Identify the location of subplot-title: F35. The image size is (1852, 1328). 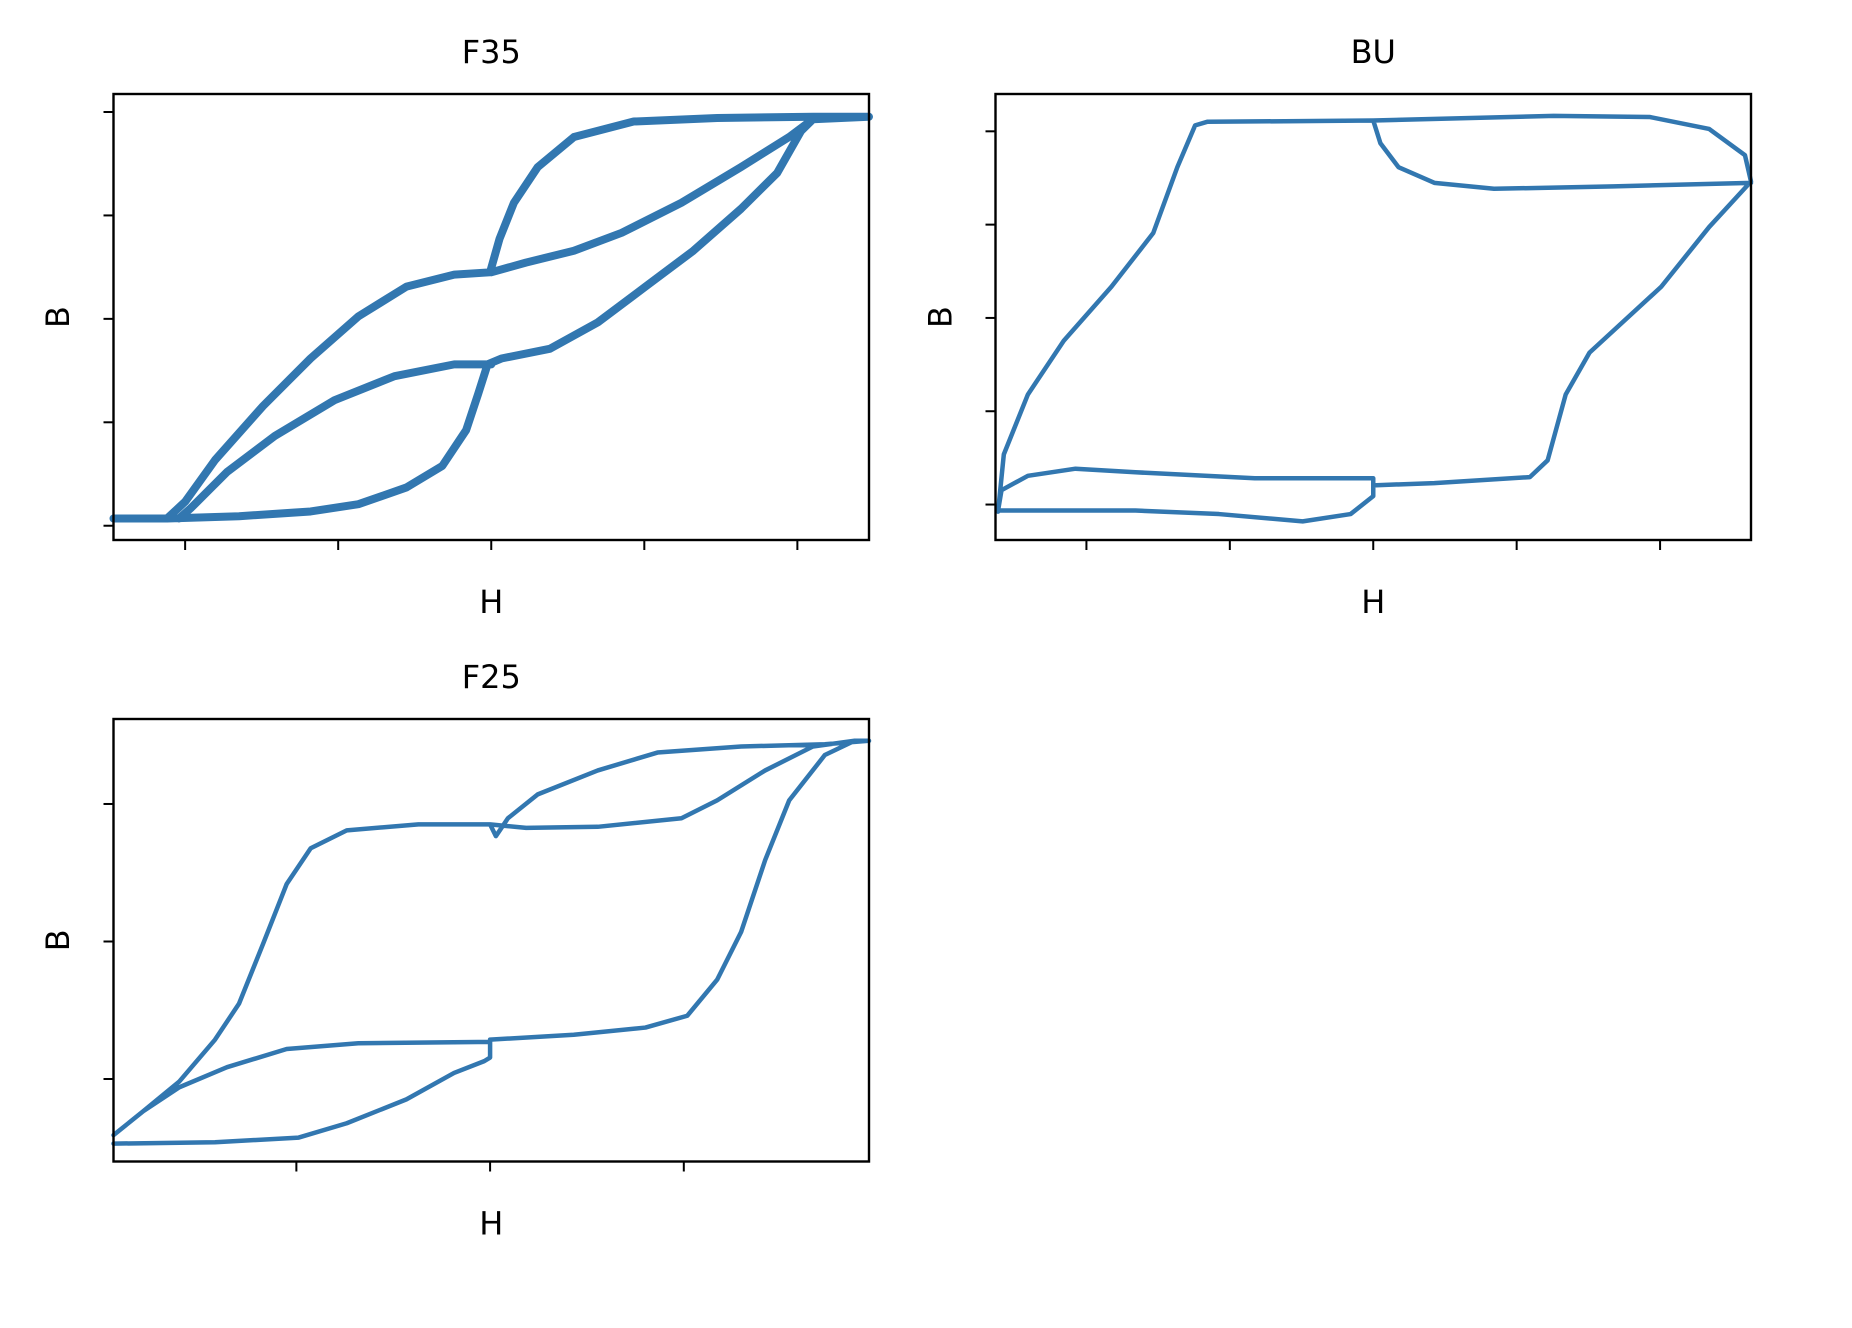
(491, 52).